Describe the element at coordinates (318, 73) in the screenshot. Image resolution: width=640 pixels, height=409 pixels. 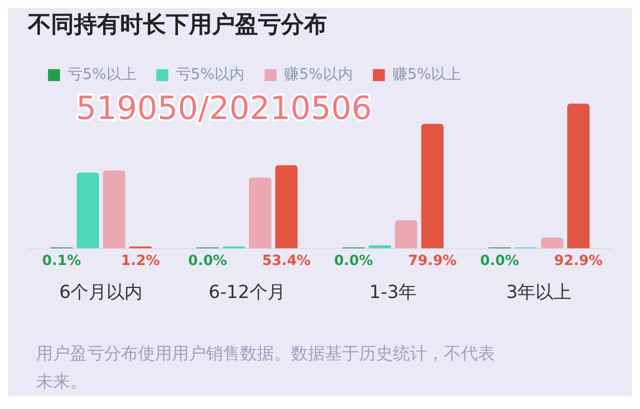
I see `legend-label: 赚5%以内` at that location.